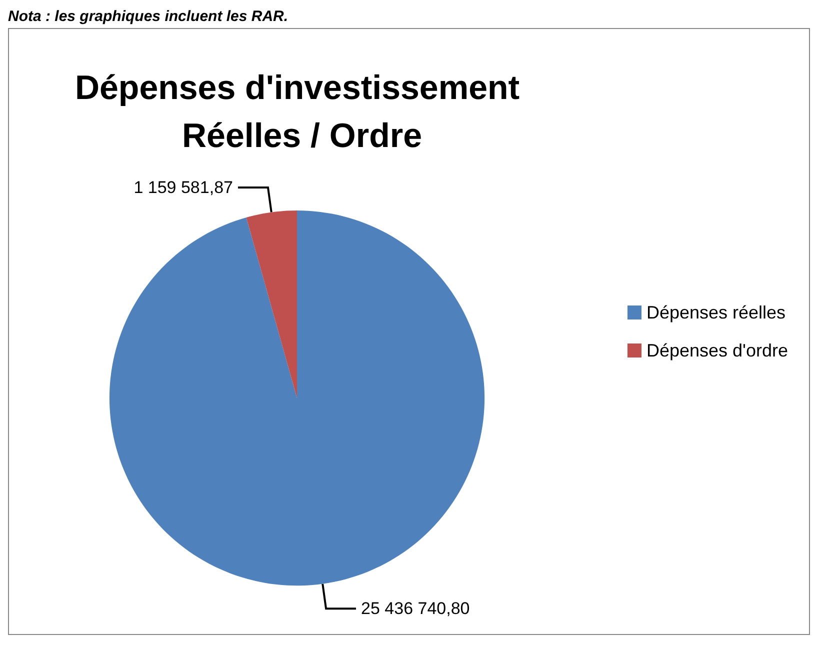 Image resolution: width=822 pixels, height=648 pixels. Describe the element at coordinates (183, 187) in the screenshot. I see `data-label: 1 159 581,87` at that location.